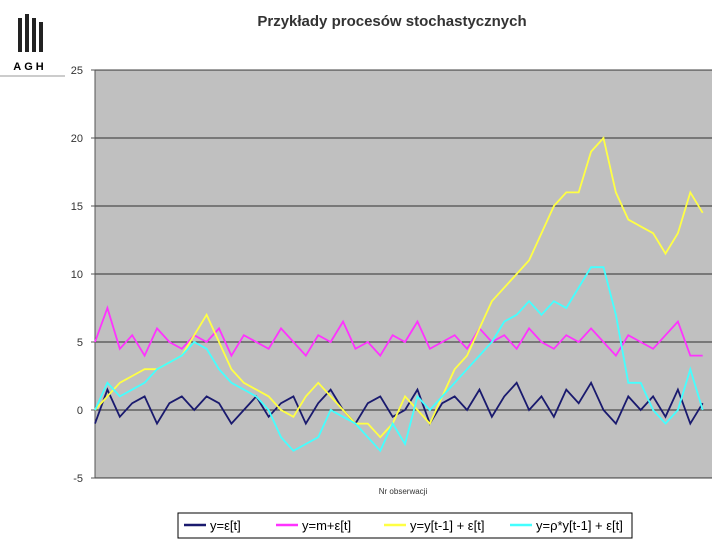 The width and height of the screenshot is (720, 545). I want to click on y-tick-label: 0, so click(80, 411).